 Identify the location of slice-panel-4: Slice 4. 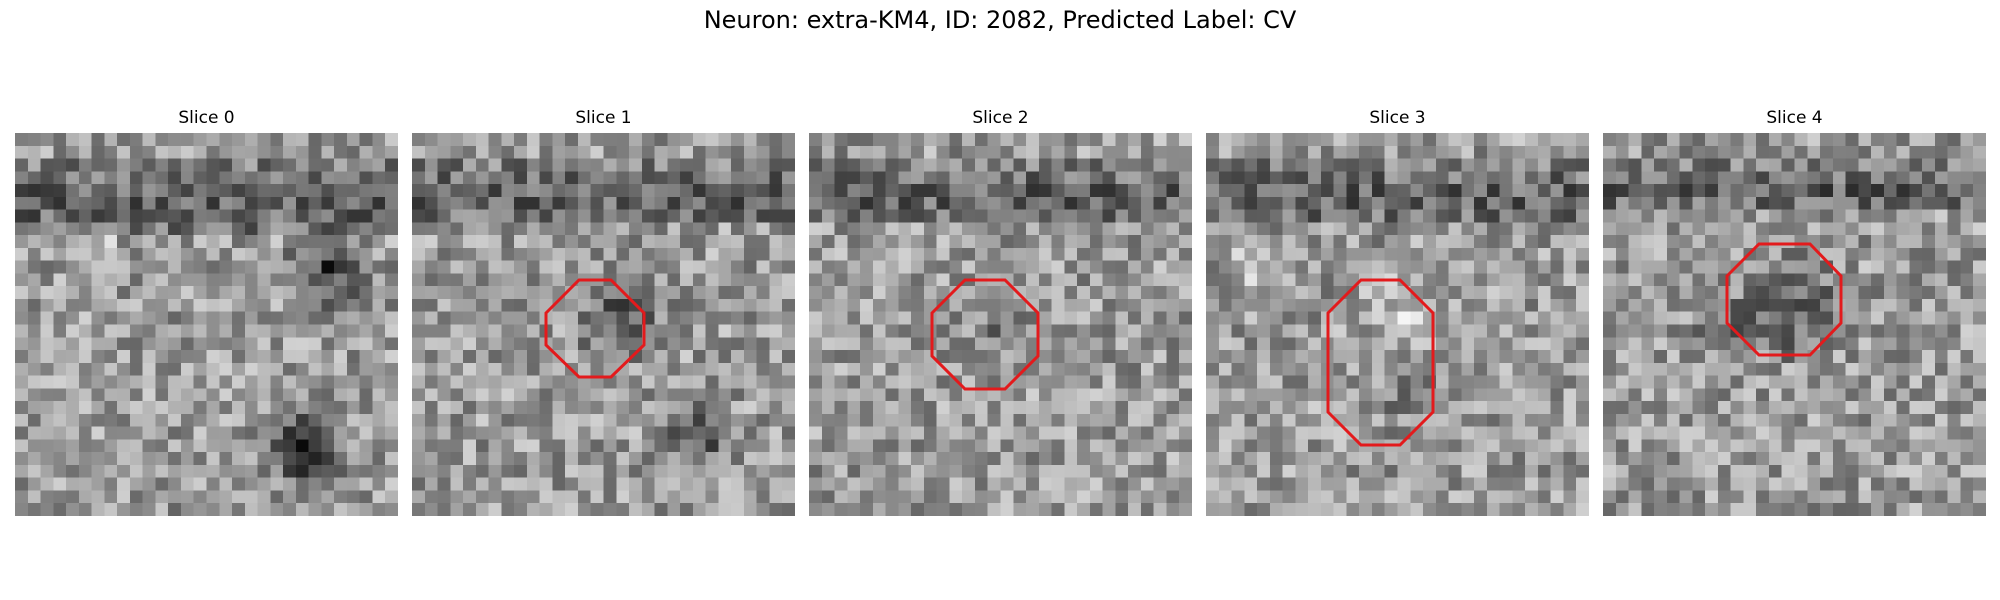
(1794, 312).